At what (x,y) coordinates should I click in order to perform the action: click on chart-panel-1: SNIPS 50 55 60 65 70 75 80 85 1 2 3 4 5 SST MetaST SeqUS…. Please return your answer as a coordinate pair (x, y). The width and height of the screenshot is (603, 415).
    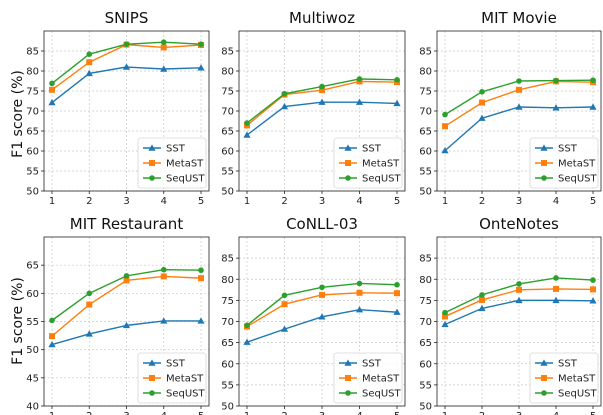
    Looking at the image, I should click on (118, 108).